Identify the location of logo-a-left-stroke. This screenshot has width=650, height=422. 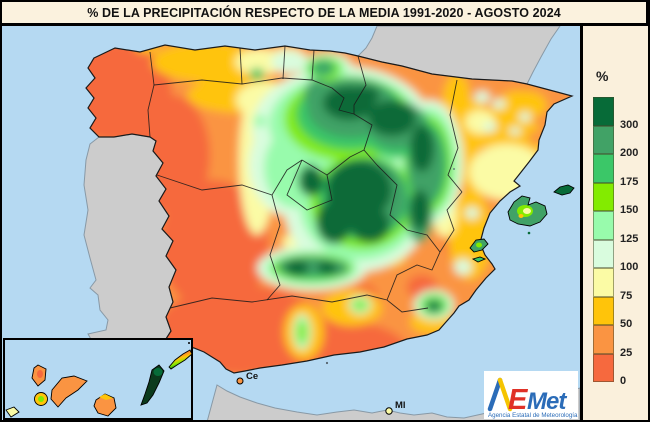
(495, 394).